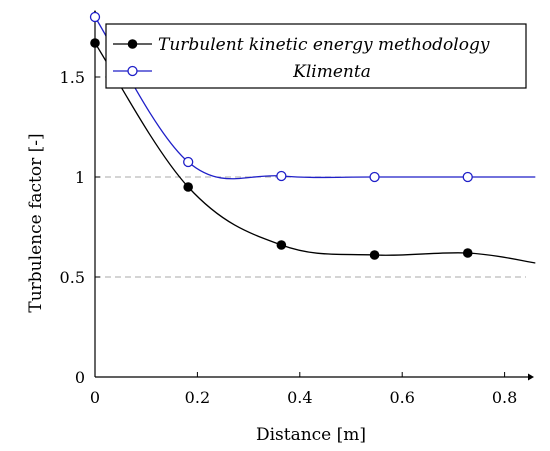 This screenshot has height=451, width=550. Describe the element at coordinates (401, 397) in the screenshot. I see `x-tick-label: 0.6` at that location.